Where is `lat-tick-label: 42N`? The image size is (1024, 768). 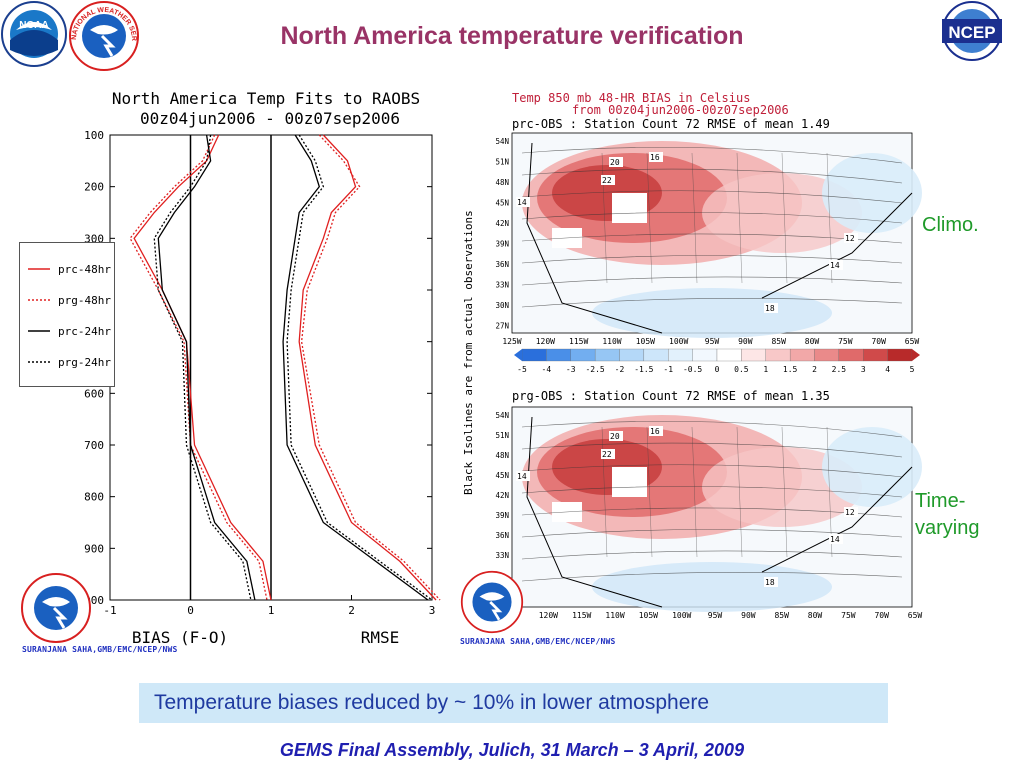
lat-tick-label: 42N is located at coordinates (502, 223).